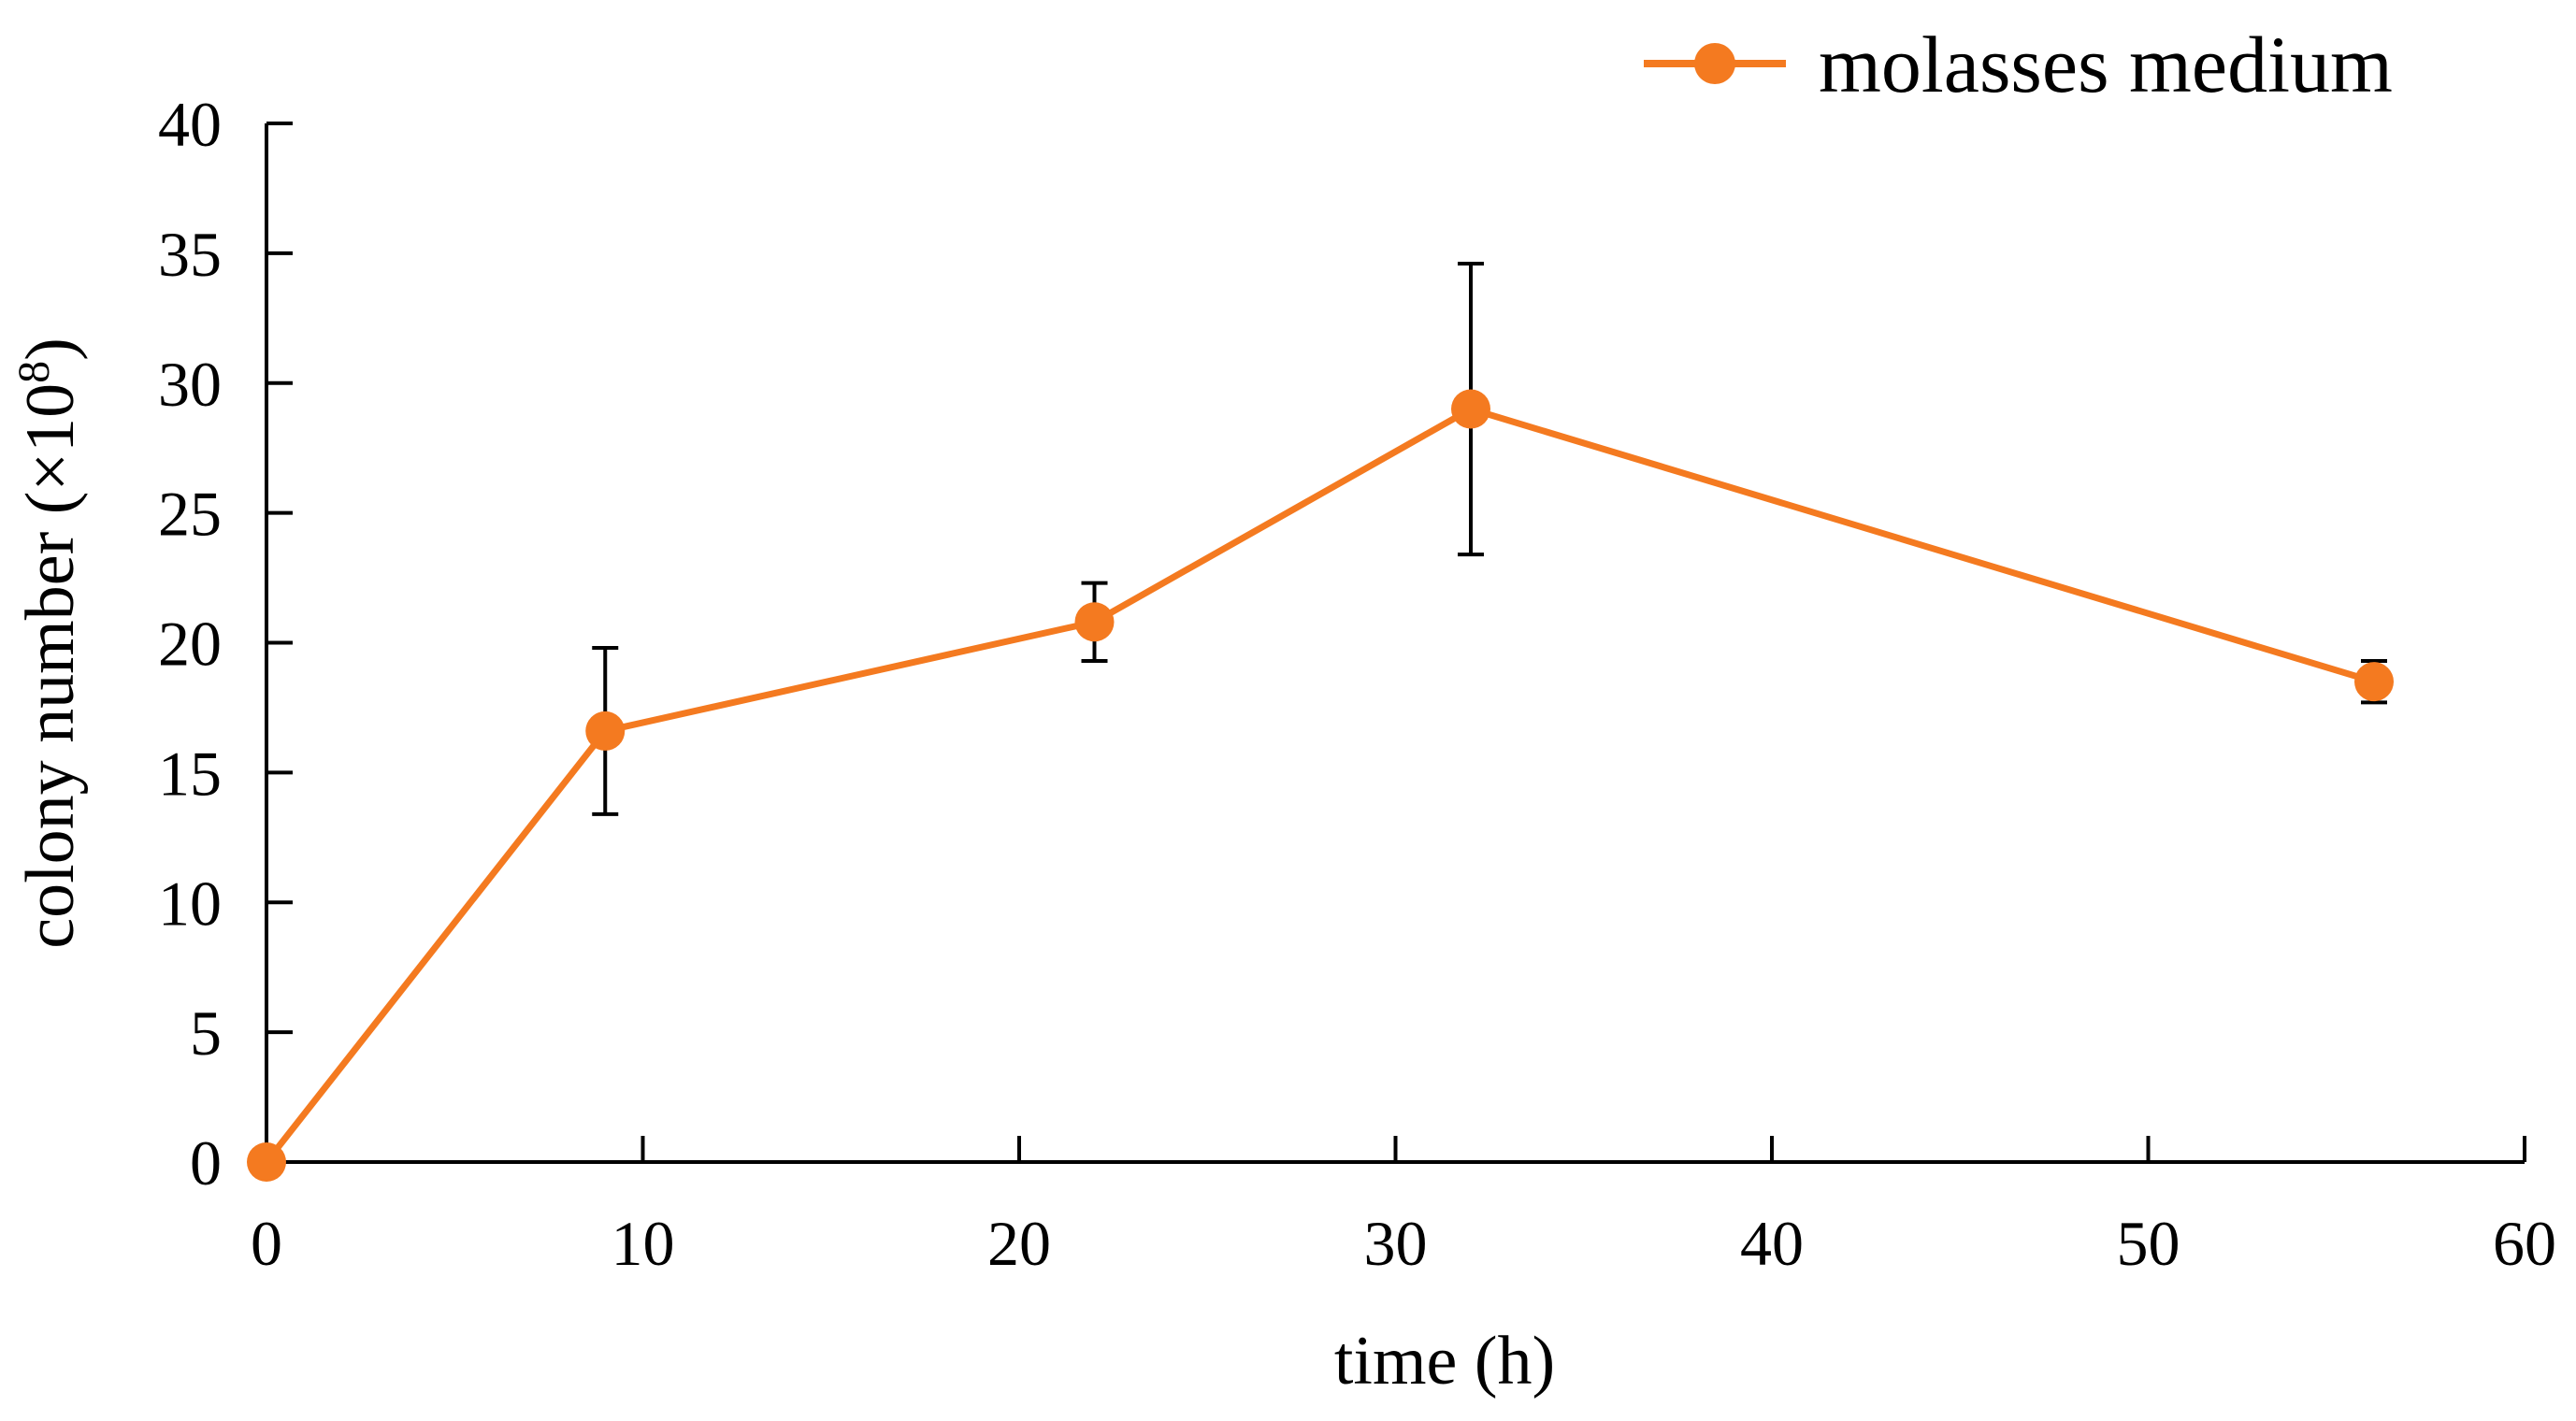  I want to click on x-tick-label-1: 10, so click(644, 1243).